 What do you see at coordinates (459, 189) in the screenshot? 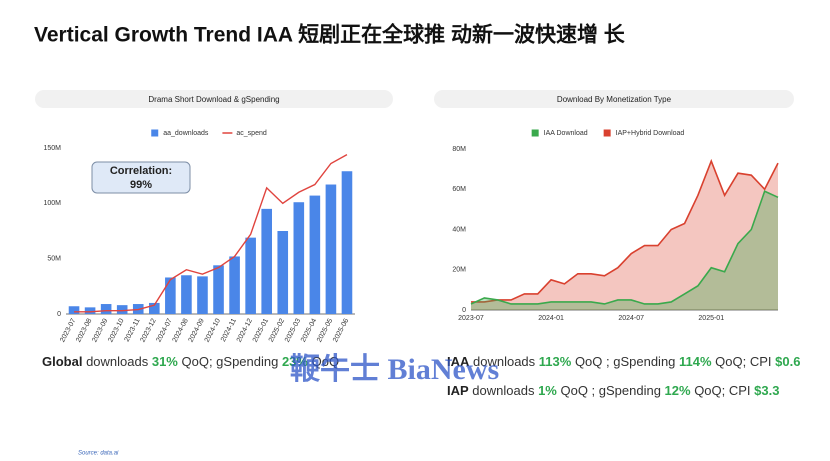
I see `y-tick-label: 60M` at bounding box center [459, 189].